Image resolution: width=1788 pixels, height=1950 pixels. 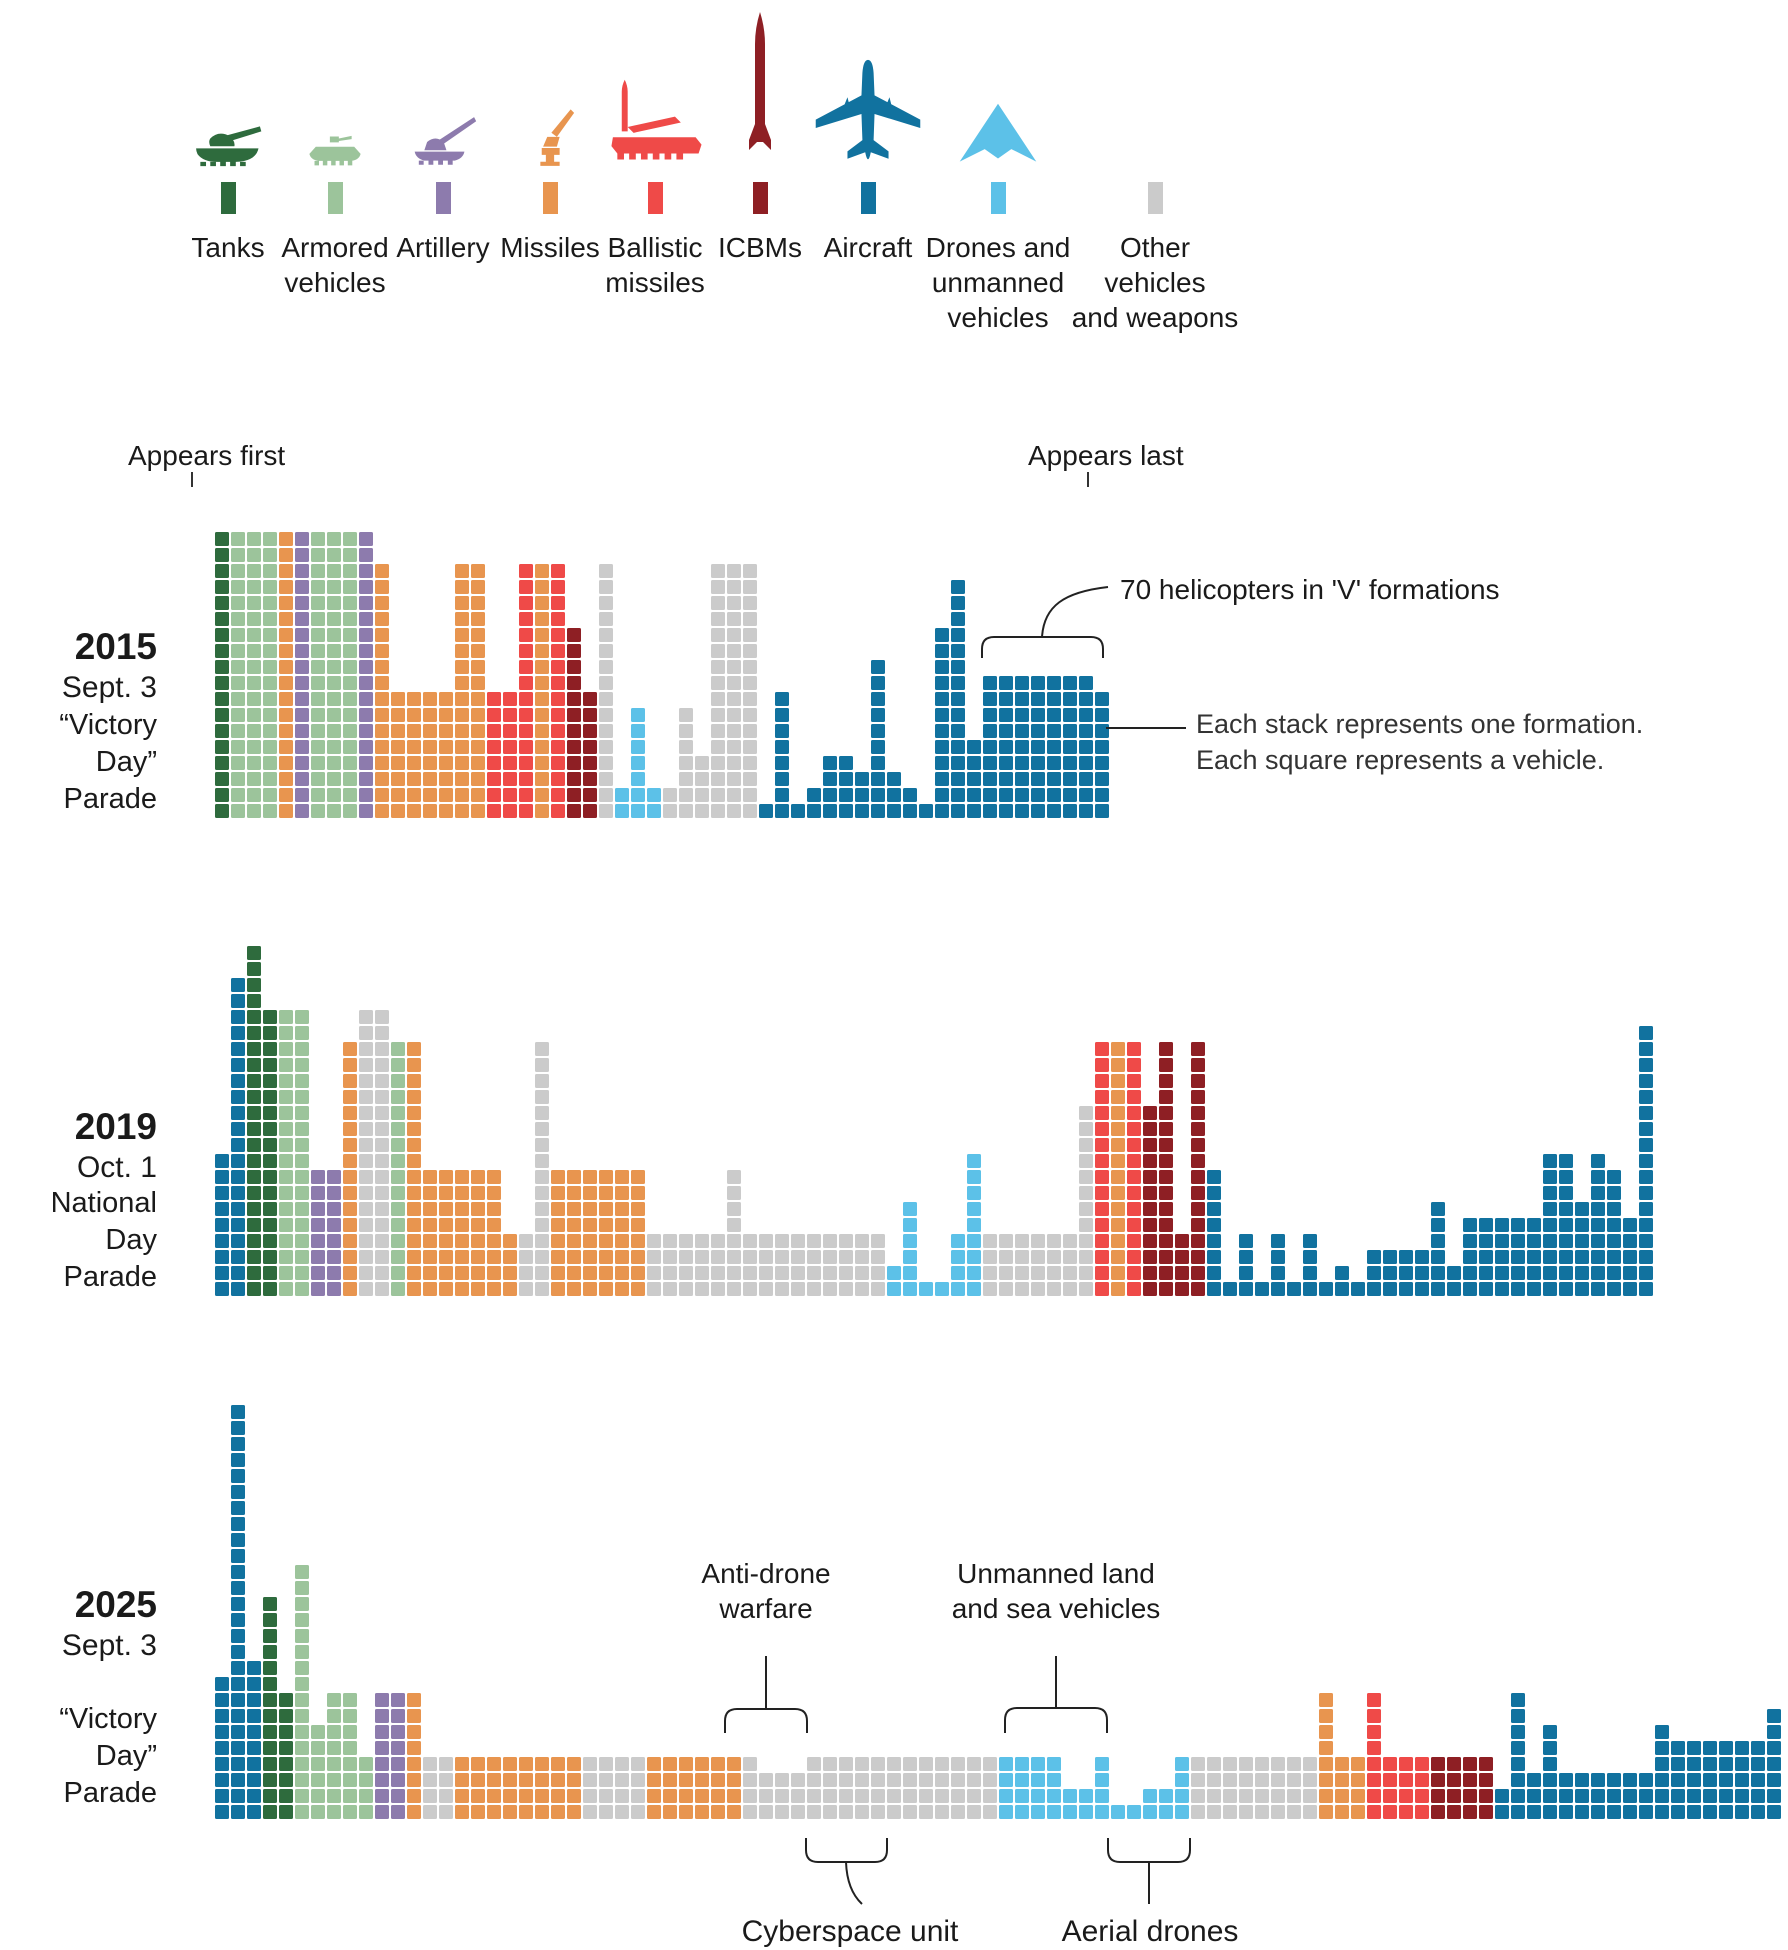 What do you see at coordinates (228, 88) in the screenshot?
I see `tank-icon` at bounding box center [228, 88].